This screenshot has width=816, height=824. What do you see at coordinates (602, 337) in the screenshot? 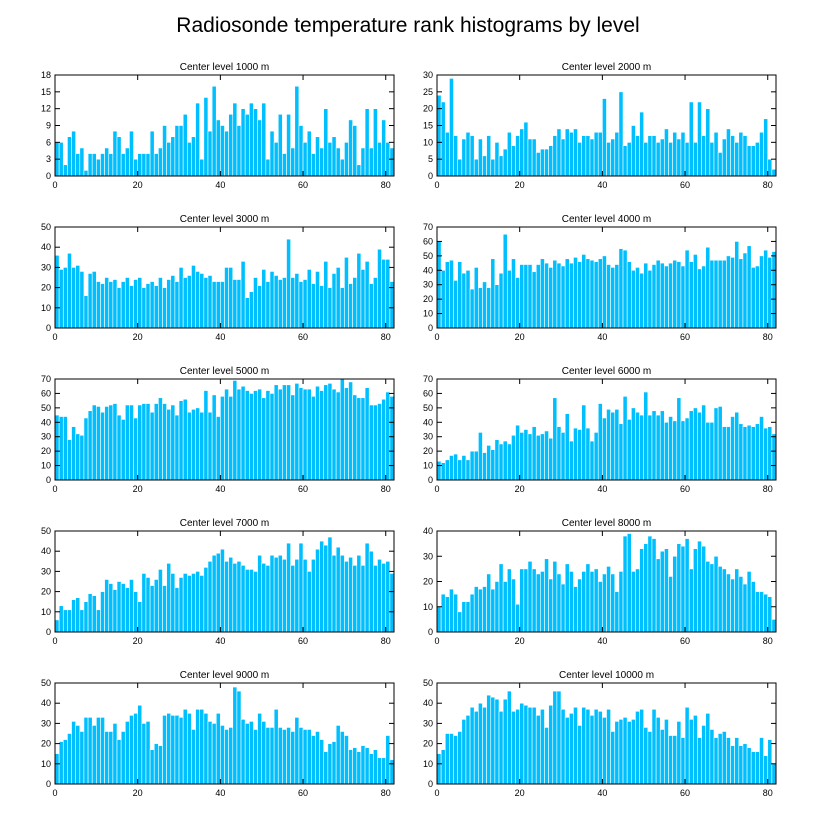
I see `x-tick-label: 40` at bounding box center [602, 337].